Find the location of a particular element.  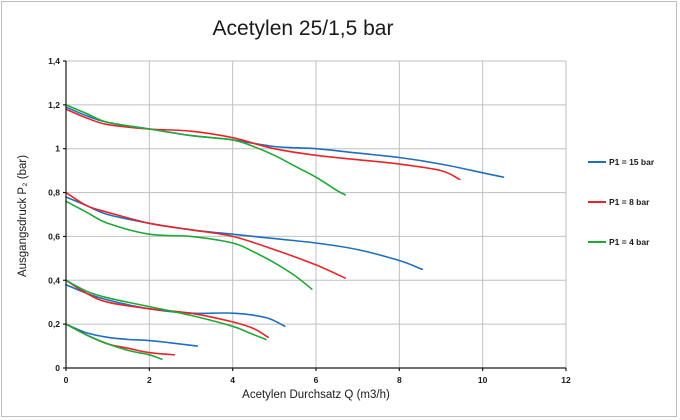

legend-item-2: P1 = 8 bar is located at coordinates (619, 202).